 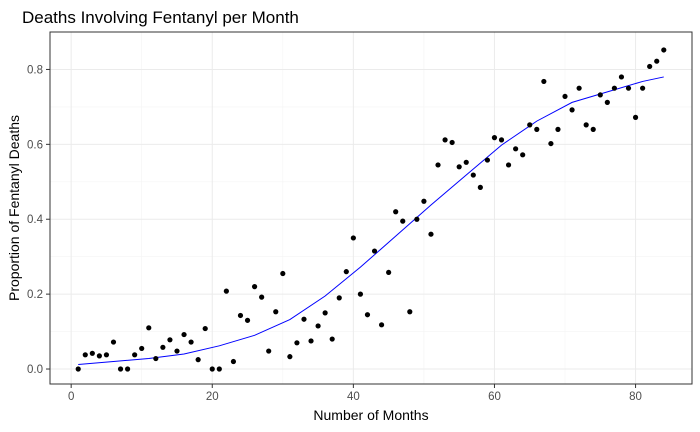 What do you see at coordinates (160, 17) in the screenshot?
I see `chart-title: Deaths Involving Fentanyl per Month` at bounding box center [160, 17].